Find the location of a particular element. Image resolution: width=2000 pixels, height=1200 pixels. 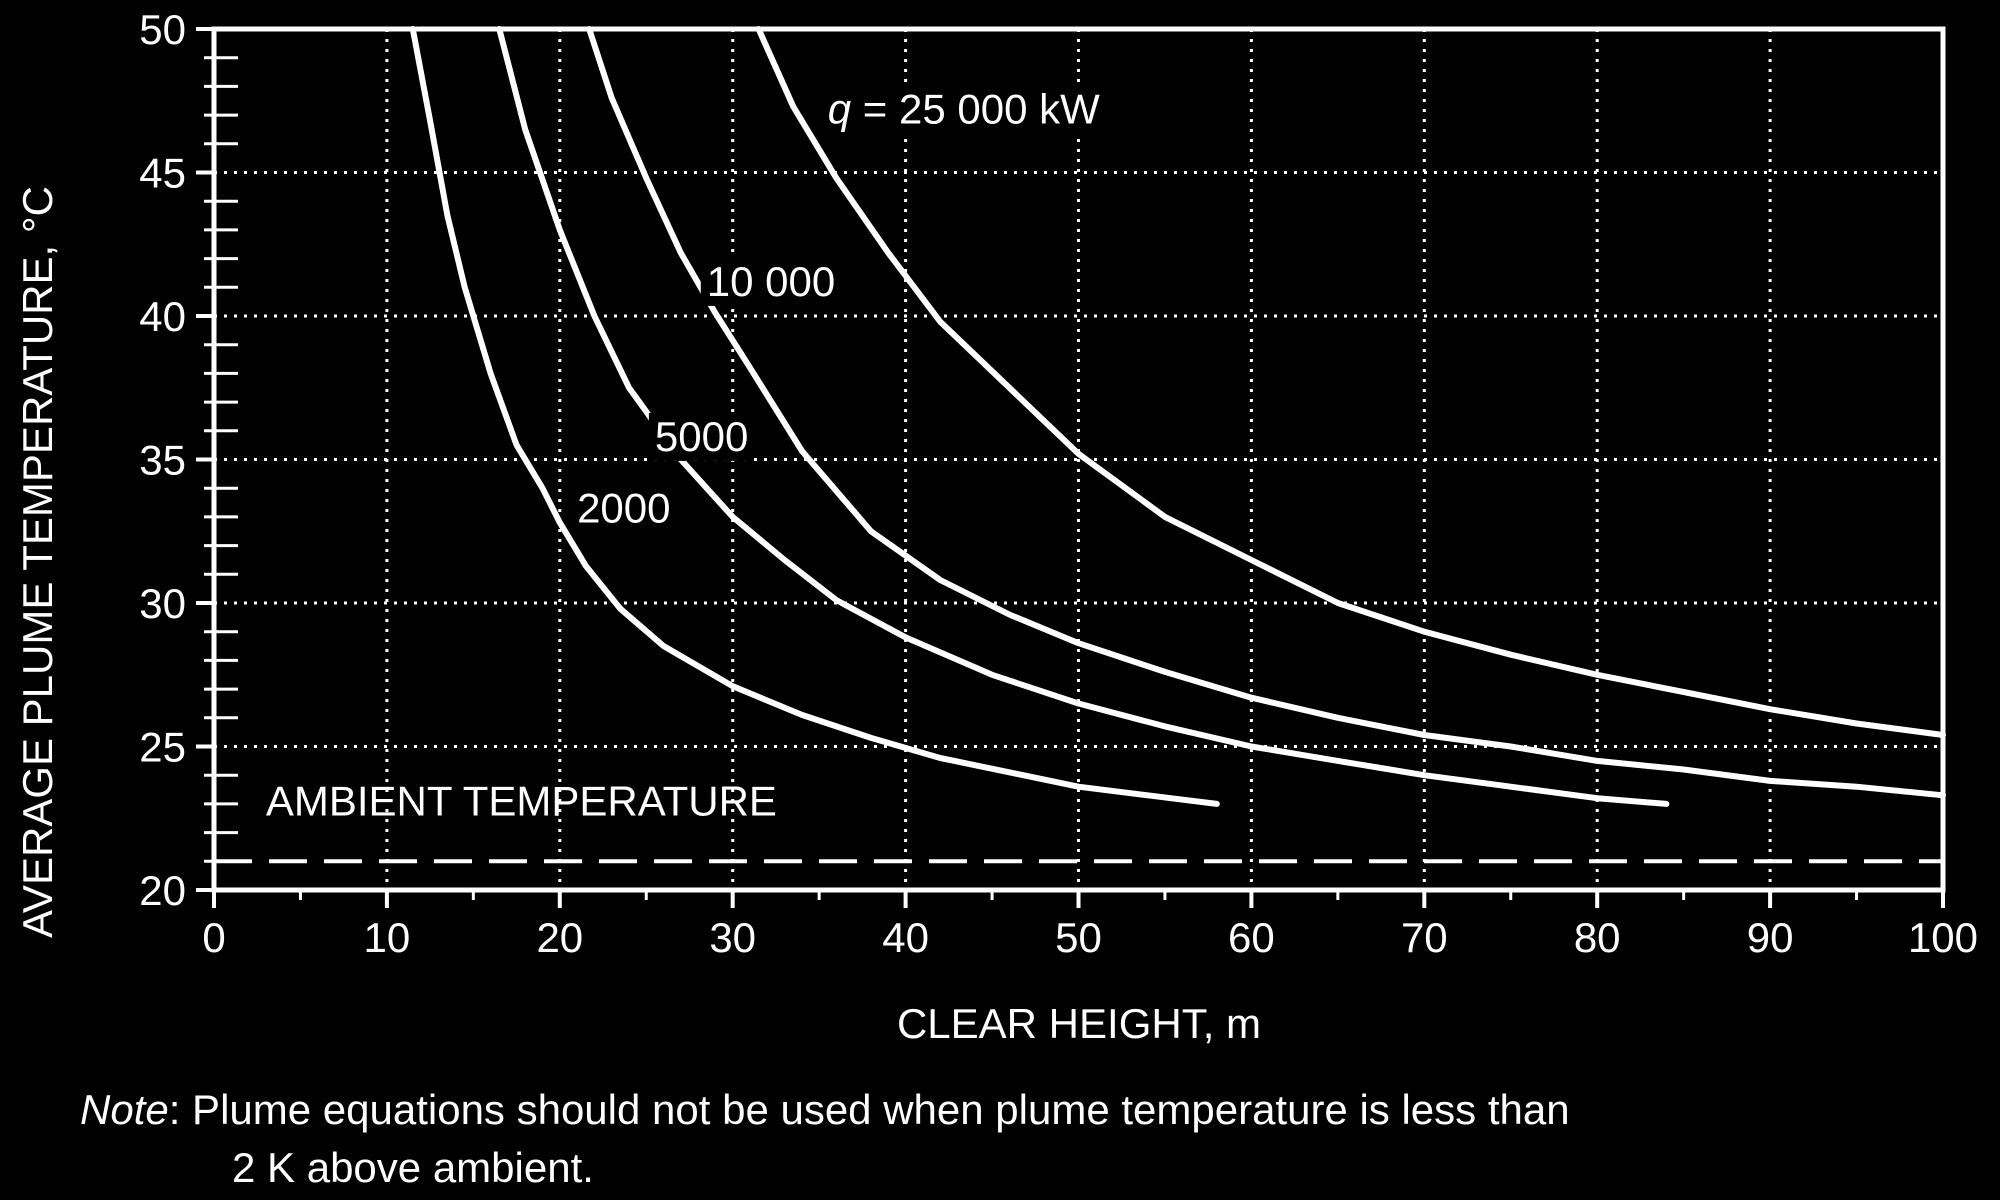

x-tick-label: 100 is located at coordinates (1943, 937).